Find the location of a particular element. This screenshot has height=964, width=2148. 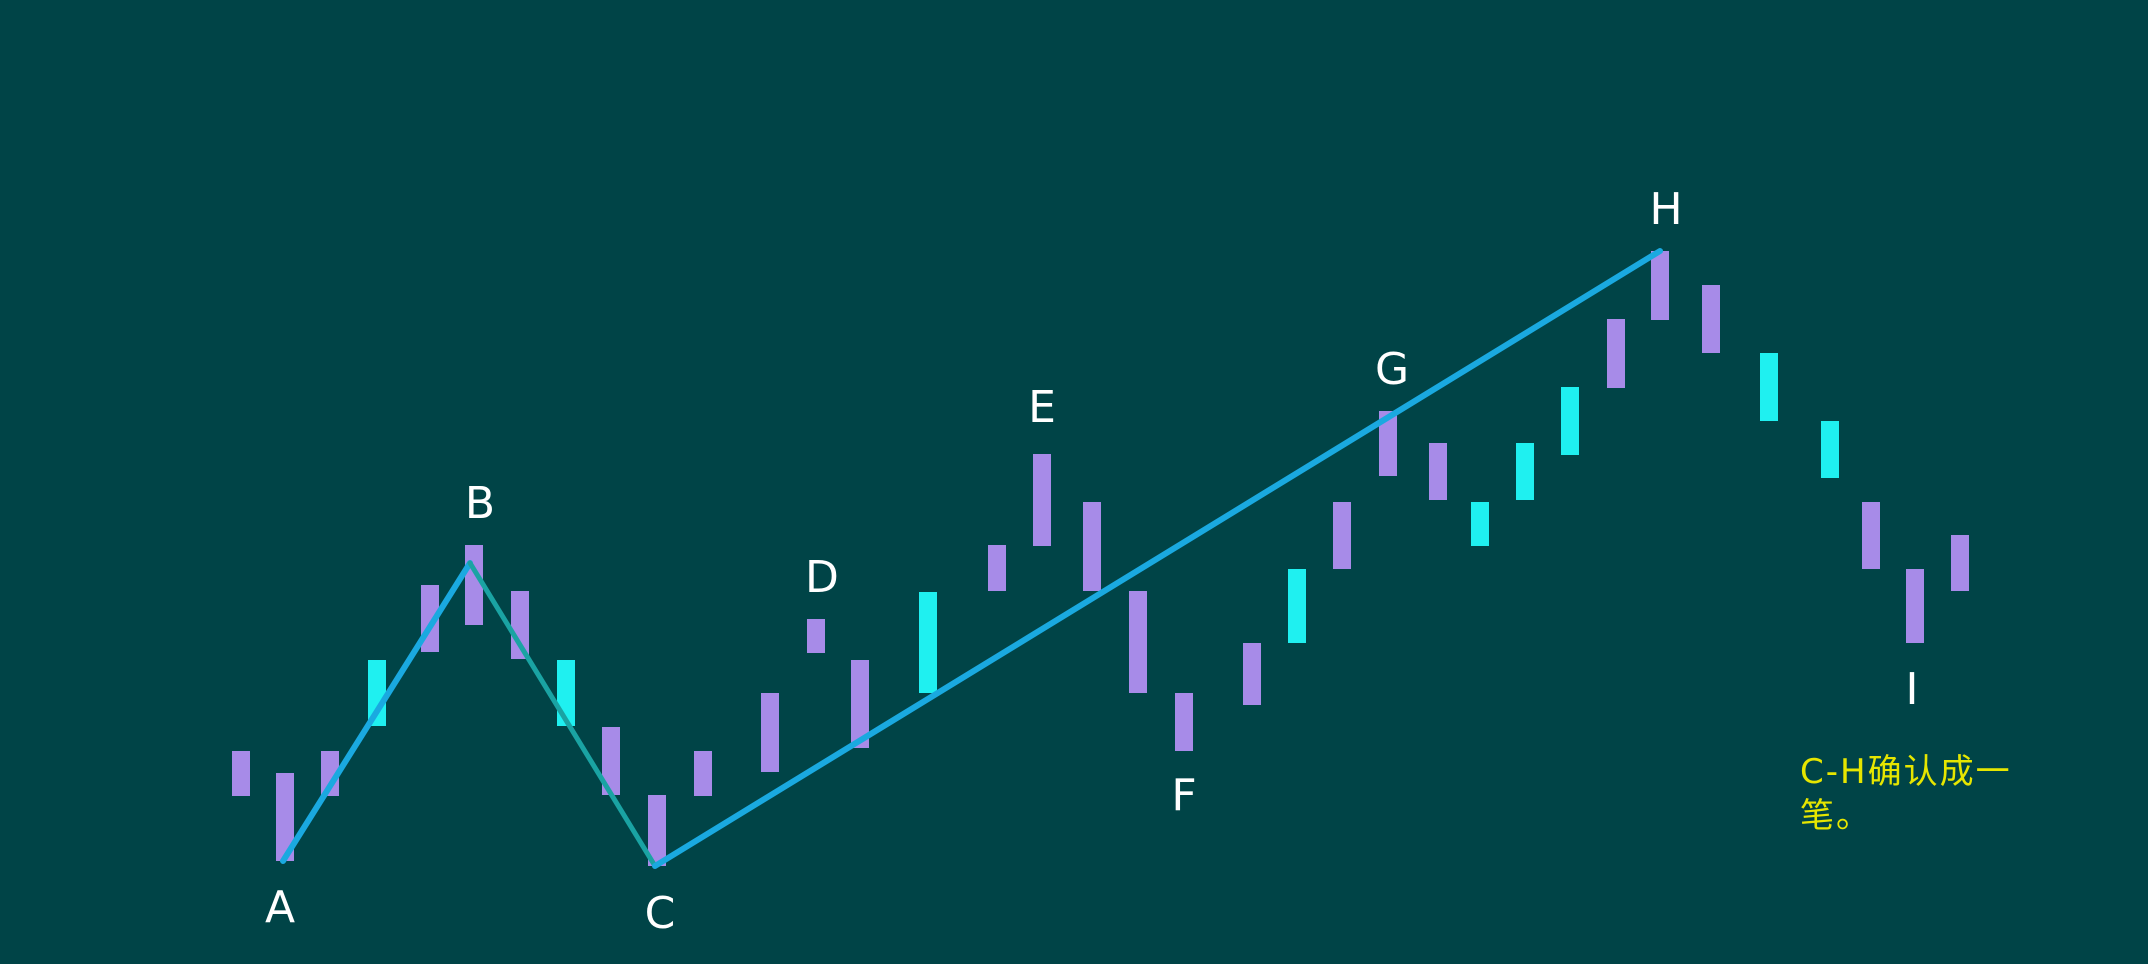

label-e: E is located at coordinates (1042, 407).